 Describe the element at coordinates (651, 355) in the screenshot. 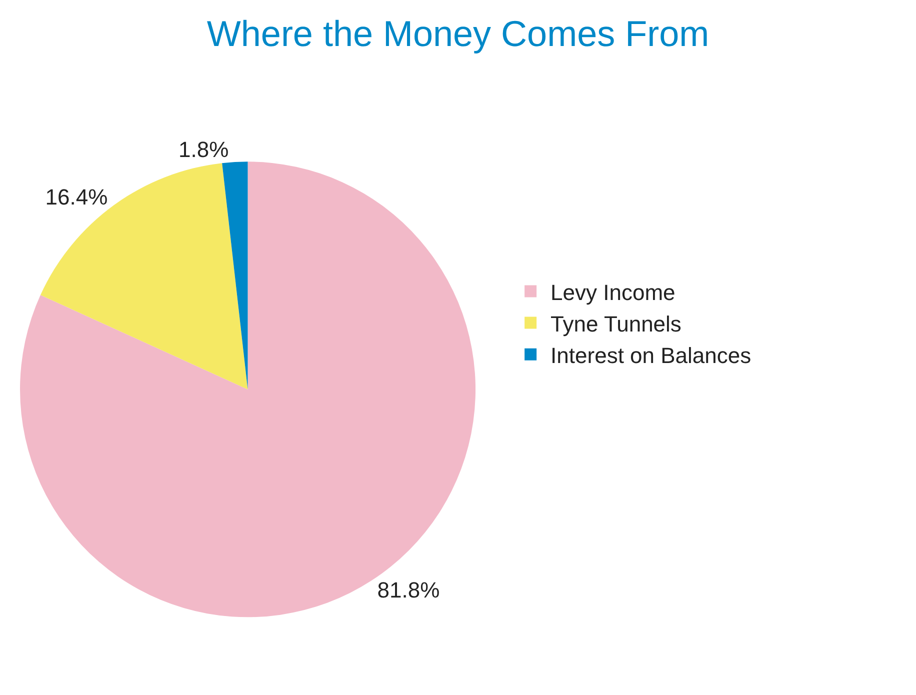

I see `legend-label: Interest on Balances` at that location.